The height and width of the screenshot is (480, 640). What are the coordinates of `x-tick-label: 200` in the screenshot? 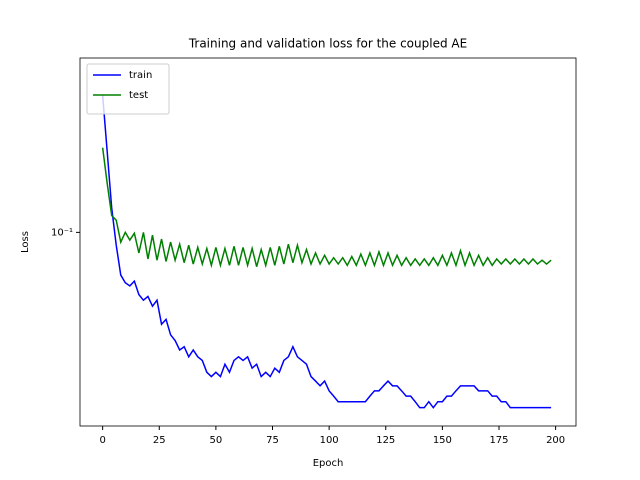 It's located at (555, 440).